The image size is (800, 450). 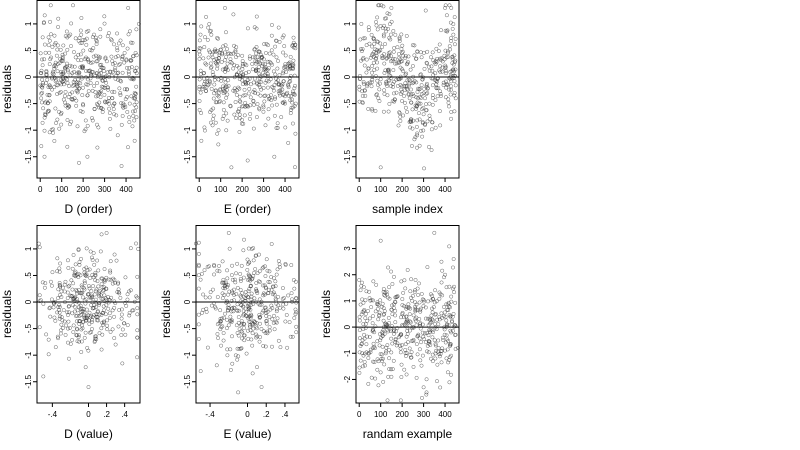 What do you see at coordinates (28, 381) in the screenshot?
I see `y-tick-label: -1.5` at bounding box center [28, 381].